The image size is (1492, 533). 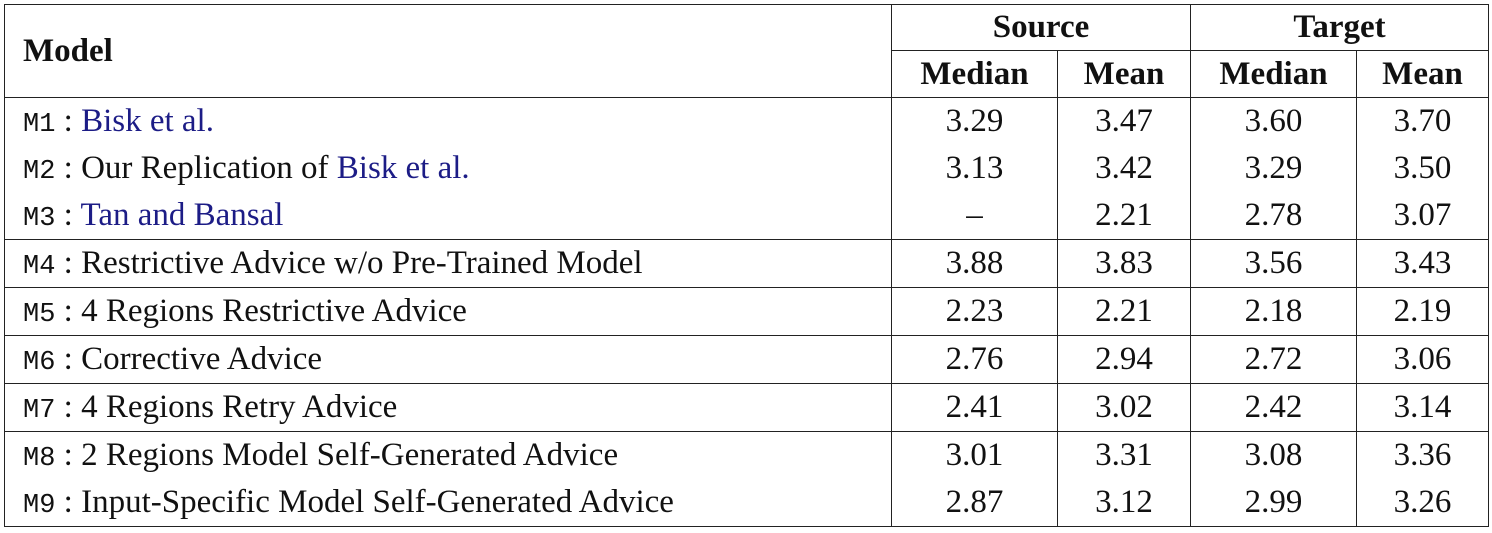 I want to click on value-cell: 2.41, so click(x=974, y=407).